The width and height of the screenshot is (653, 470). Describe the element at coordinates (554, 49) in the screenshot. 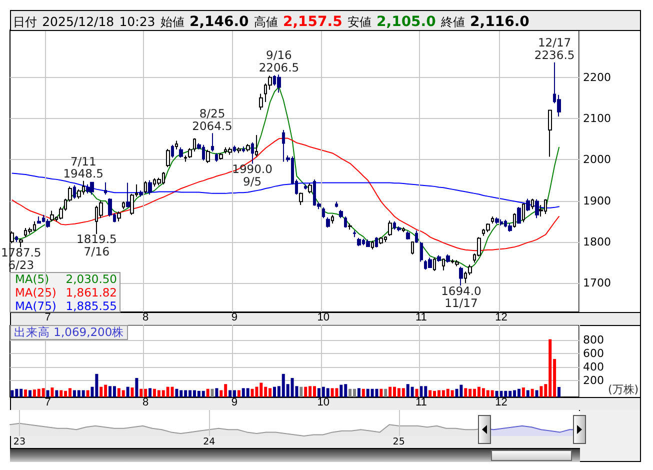

I see `annotation: 12/17 2236.5` at that location.